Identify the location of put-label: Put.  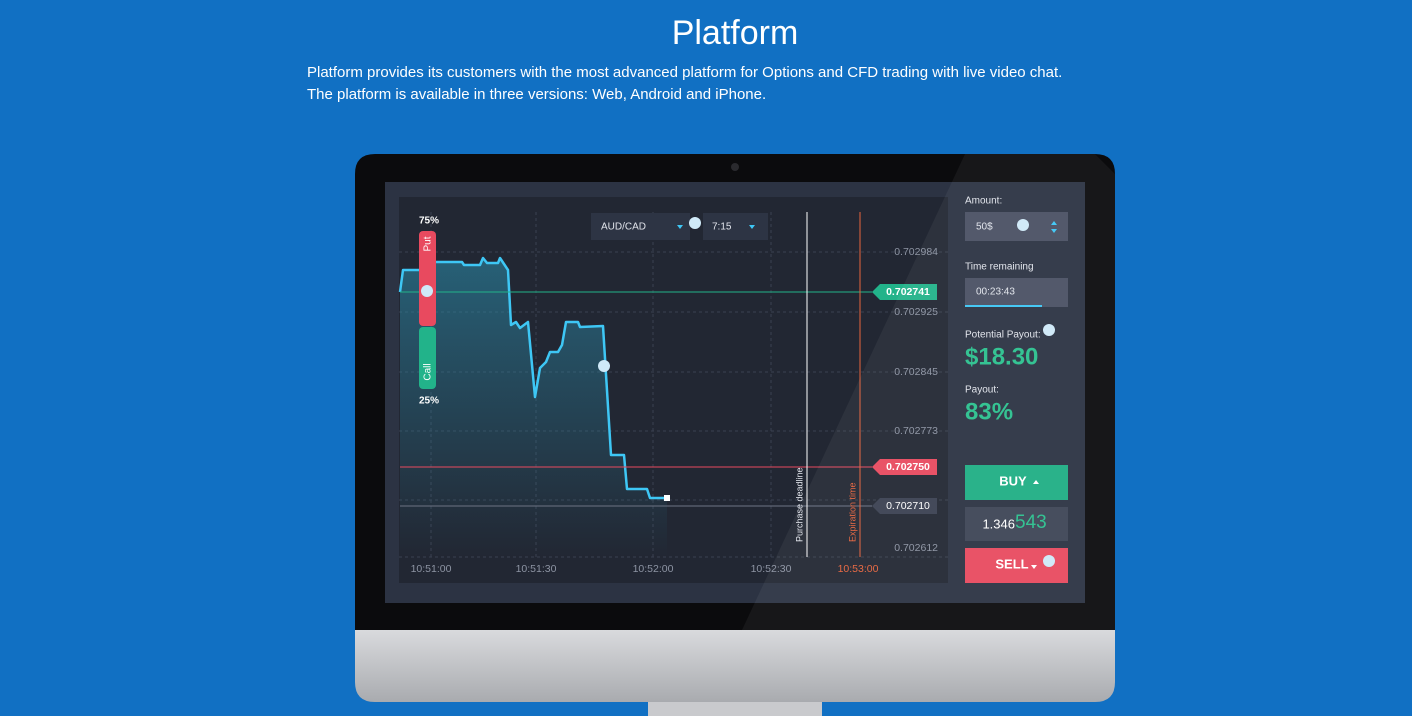
(428, 243).